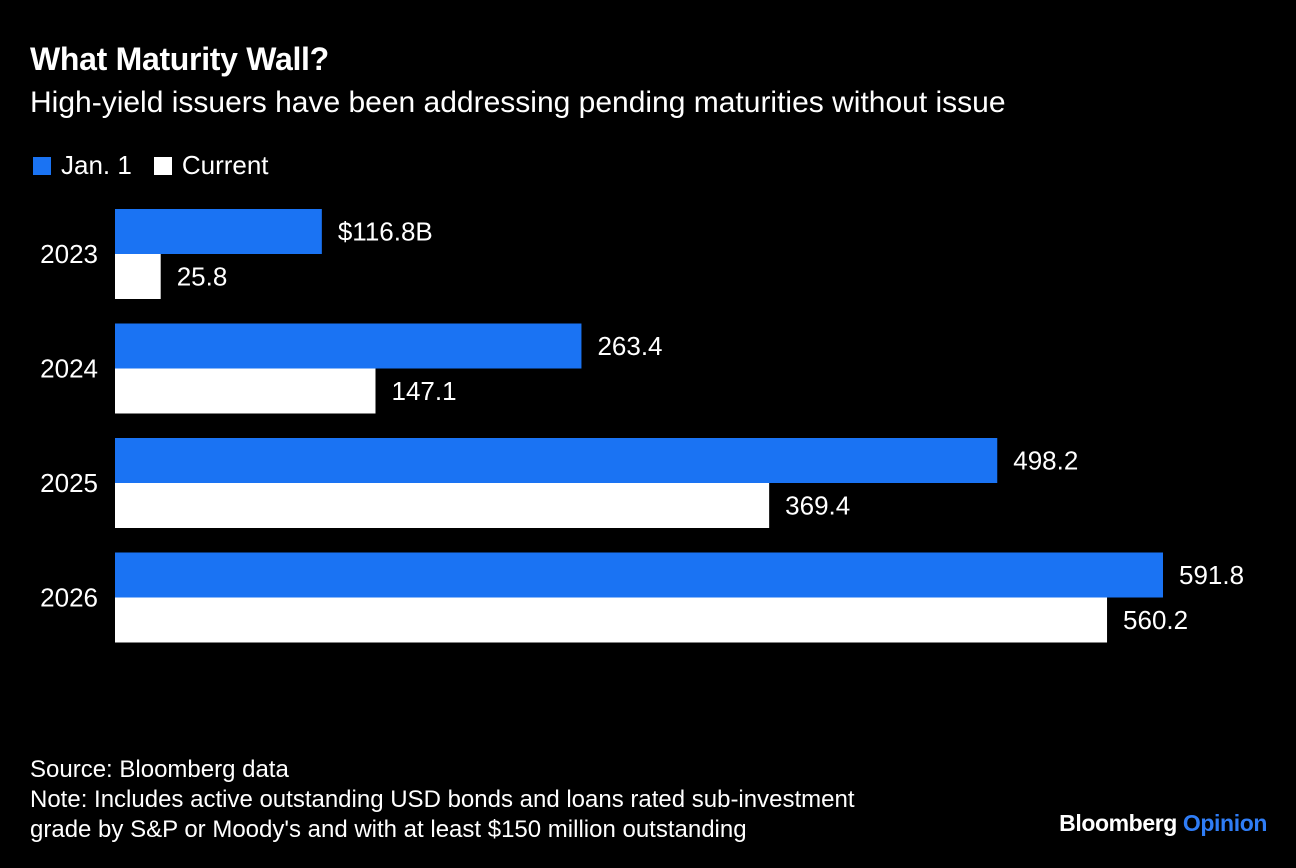 This screenshot has height=868, width=1296. I want to click on bar-current-2026, so click(611, 620).